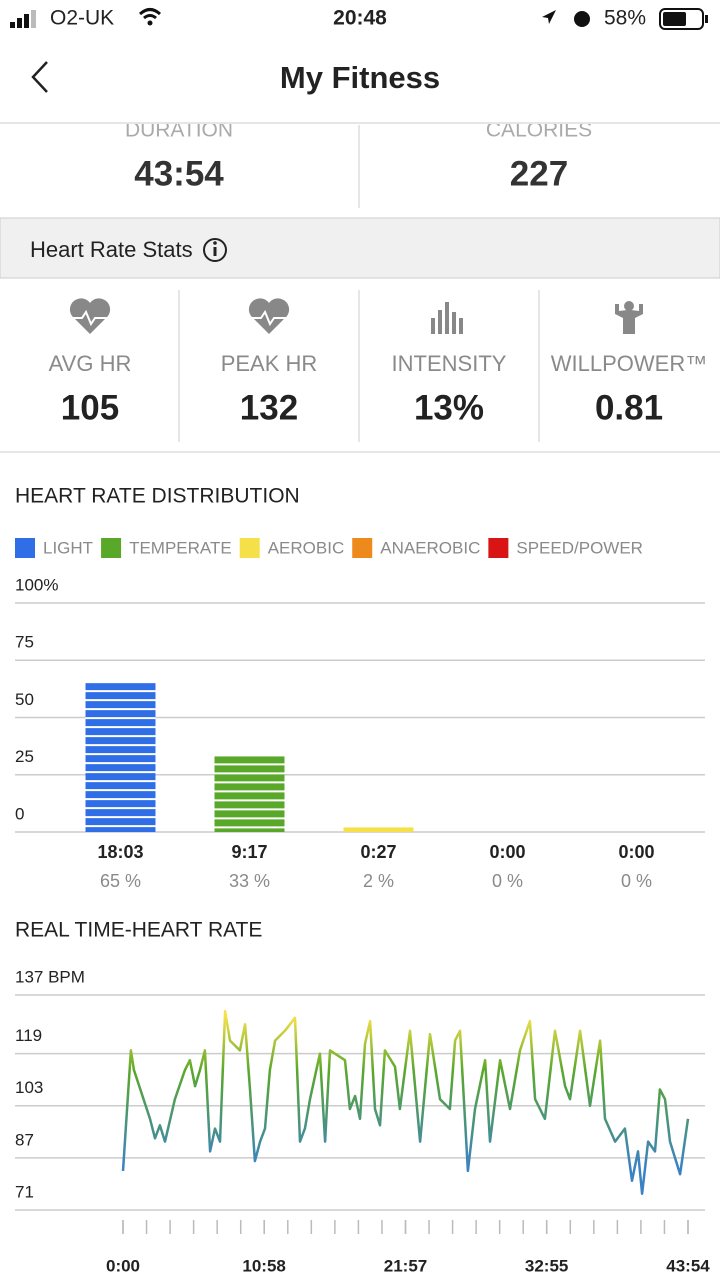 Image resolution: width=720 pixels, height=1280 pixels. What do you see at coordinates (539, 130) in the screenshot?
I see `summary-label: CALORIES` at bounding box center [539, 130].